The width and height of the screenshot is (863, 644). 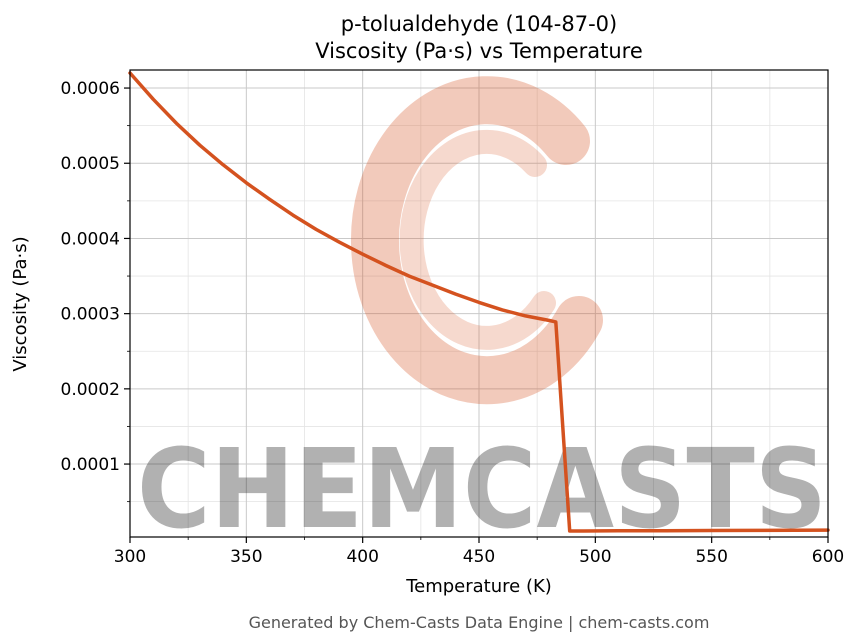 I want to click on y-tick-label: 0.0002, so click(x=90, y=390).